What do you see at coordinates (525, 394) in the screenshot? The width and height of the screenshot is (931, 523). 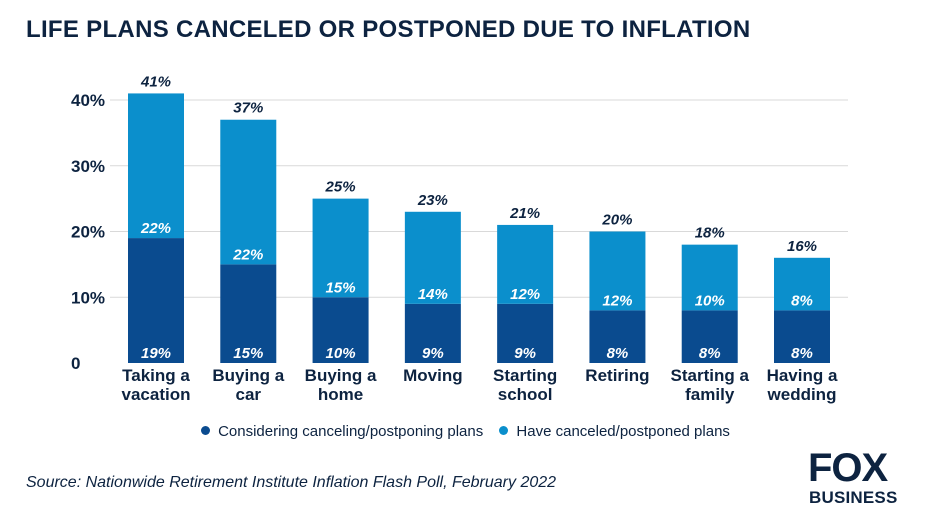 I see `x-tick-label: school` at bounding box center [525, 394].